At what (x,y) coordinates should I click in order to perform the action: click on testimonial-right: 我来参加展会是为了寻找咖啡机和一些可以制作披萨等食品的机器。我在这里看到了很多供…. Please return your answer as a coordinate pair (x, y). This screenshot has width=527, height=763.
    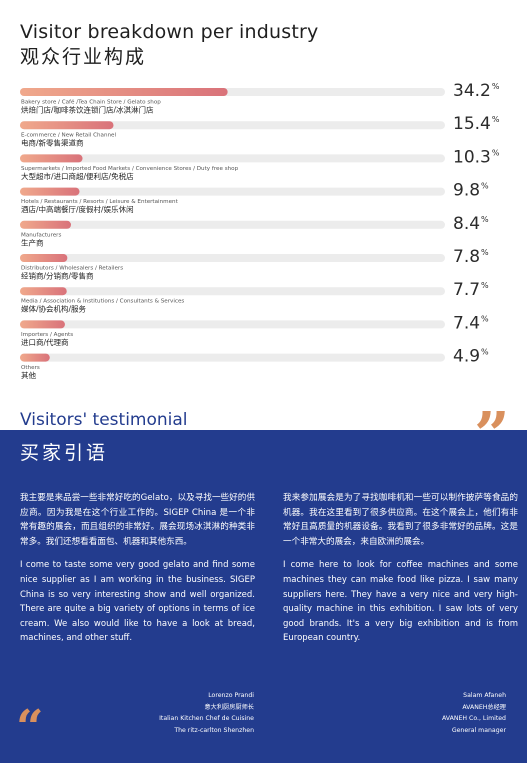
    Looking at the image, I should click on (400, 573).